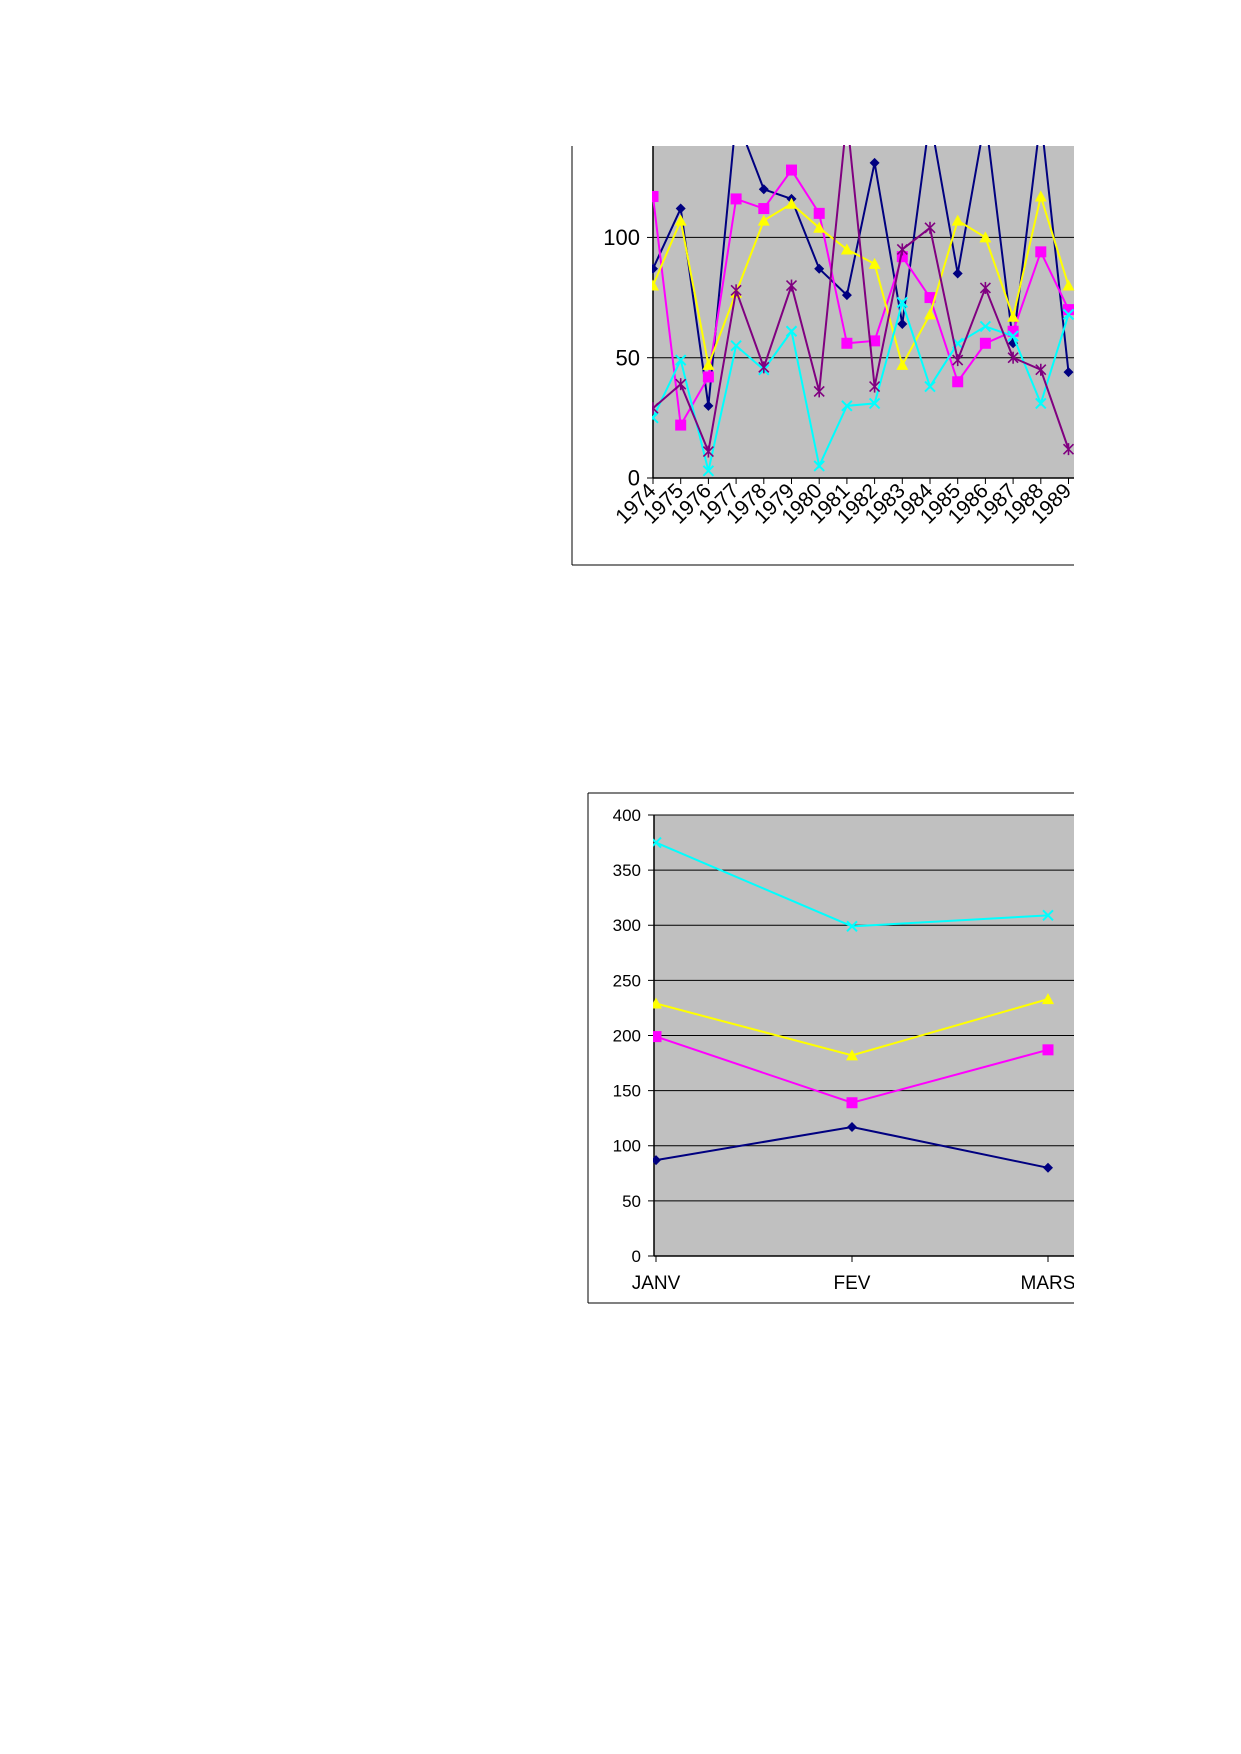 Image resolution: width=1241 pixels, height=1754 pixels. I want to click on x-tick-label: 19, so click(1087, 495).